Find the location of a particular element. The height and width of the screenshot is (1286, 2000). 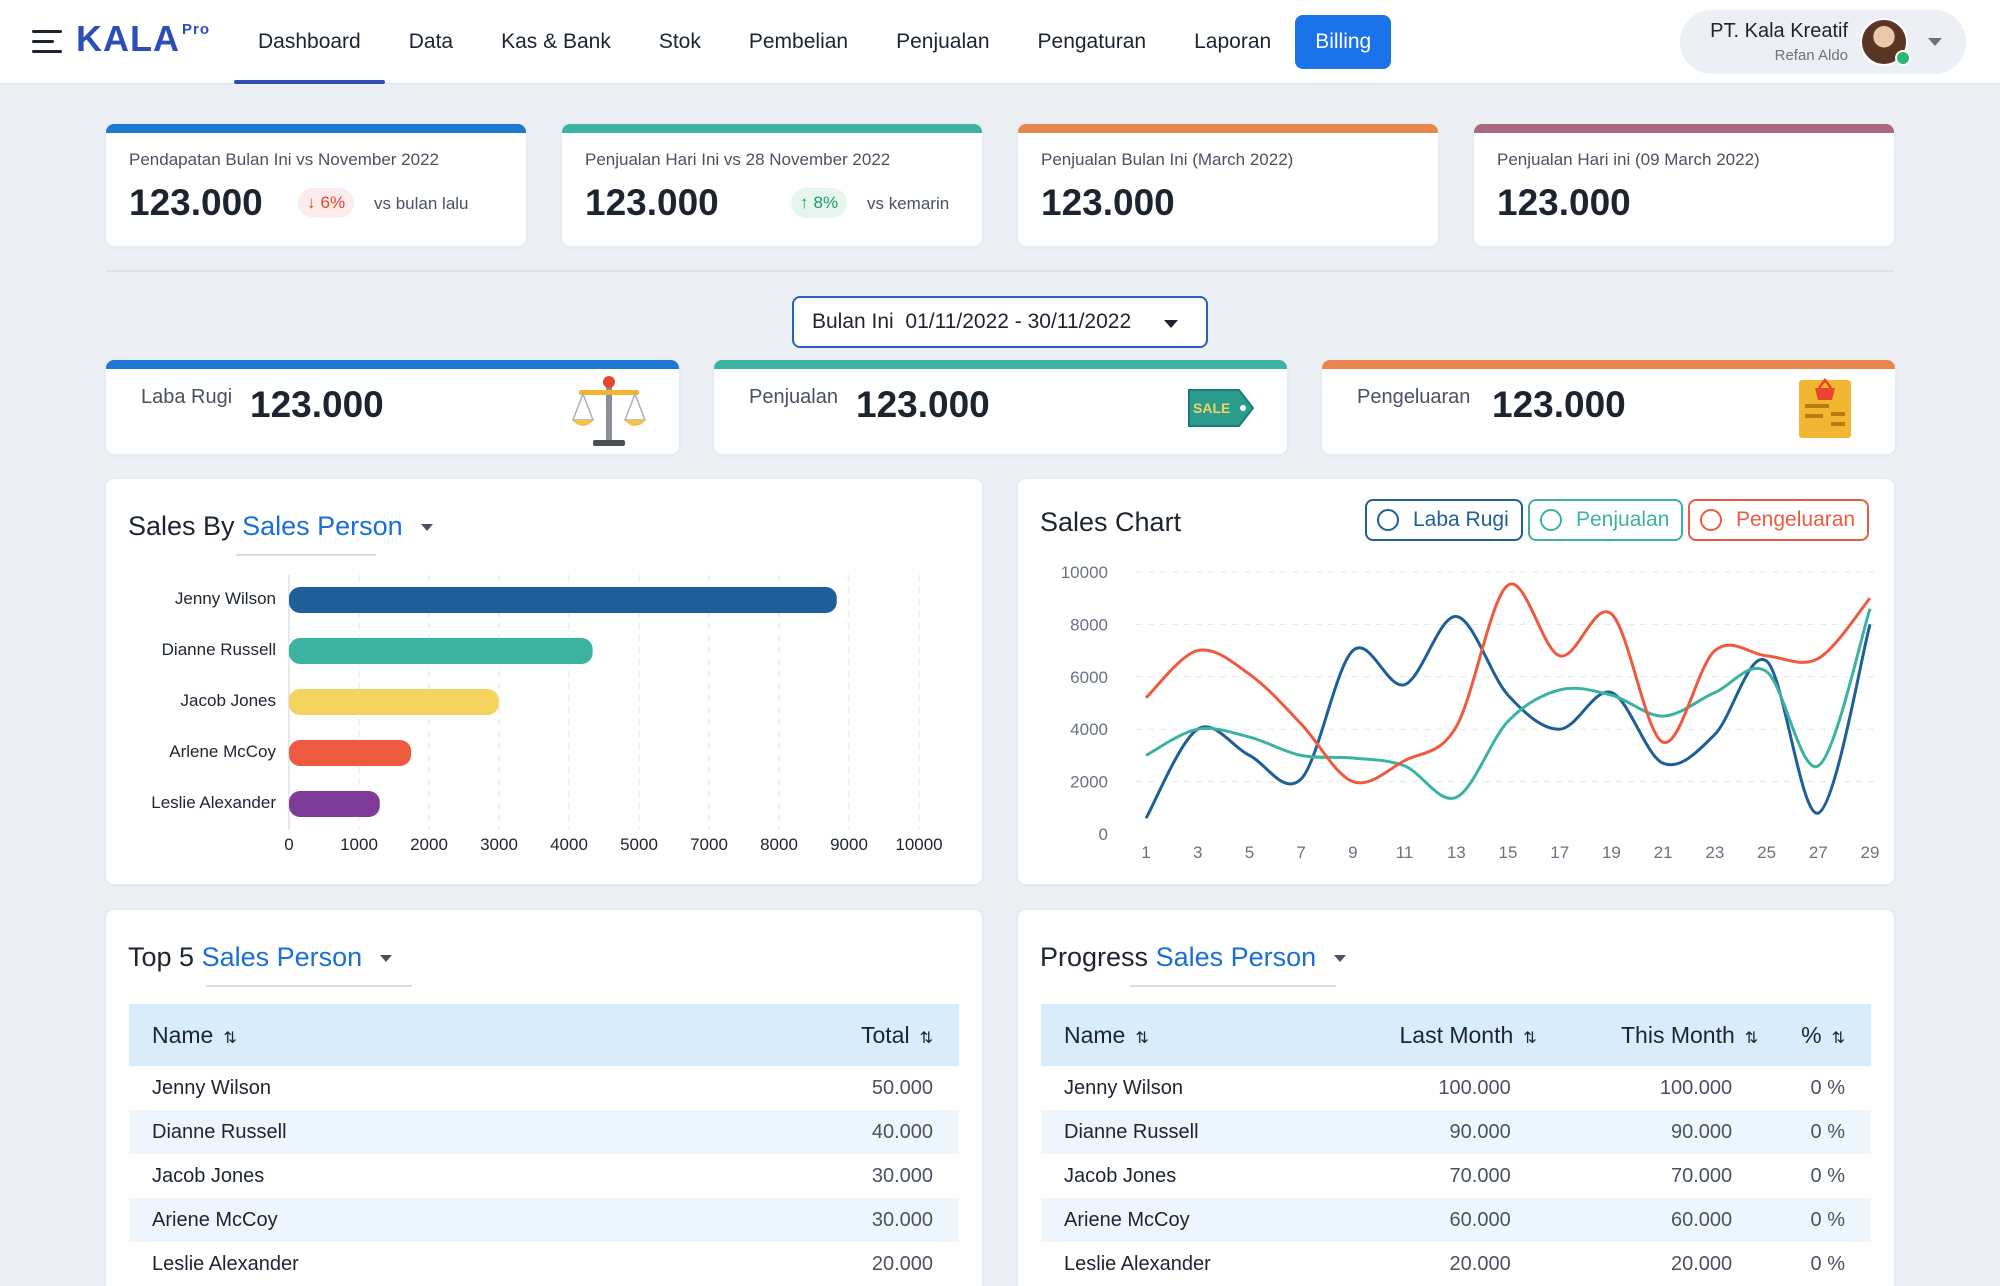

summary-label: Penjualan is located at coordinates (793, 397).